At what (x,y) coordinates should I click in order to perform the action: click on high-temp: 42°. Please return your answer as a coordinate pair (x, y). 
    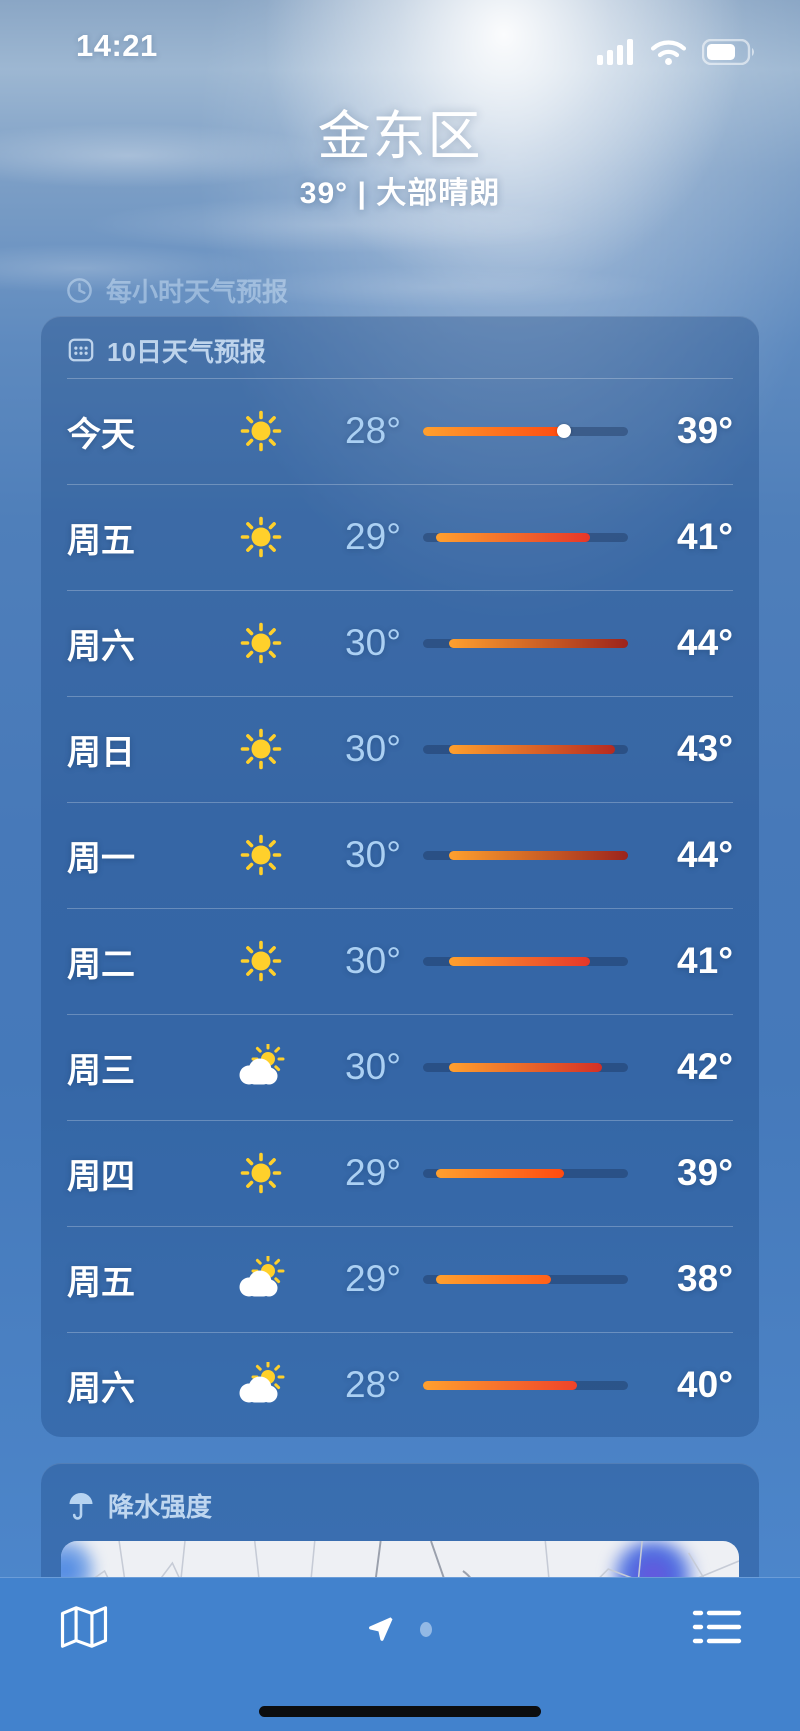
    Looking at the image, I should click on (705, 1066).